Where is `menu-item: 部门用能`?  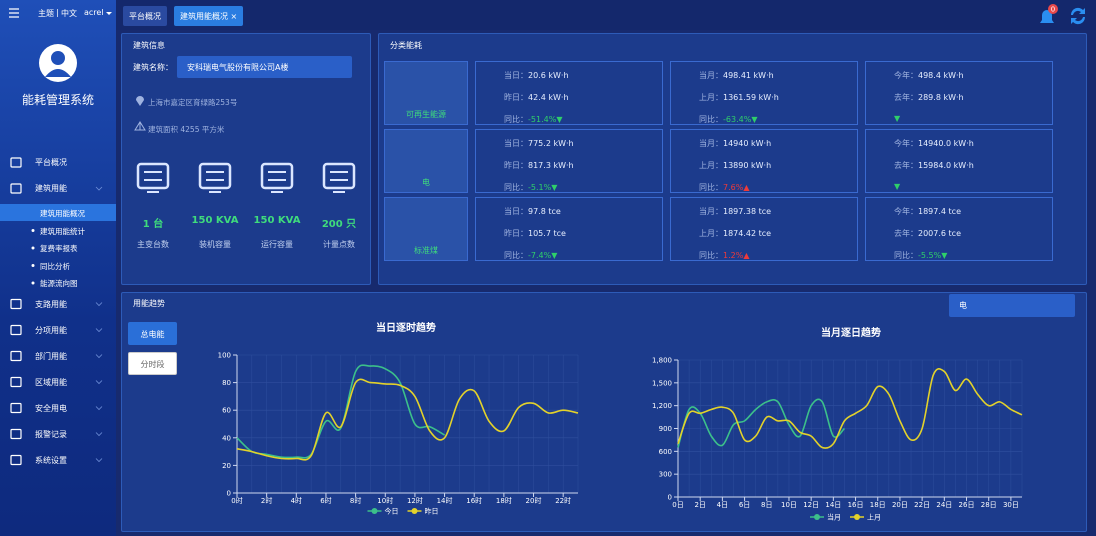 menu-item: 部门用能 is located at coordinates (51, 356).